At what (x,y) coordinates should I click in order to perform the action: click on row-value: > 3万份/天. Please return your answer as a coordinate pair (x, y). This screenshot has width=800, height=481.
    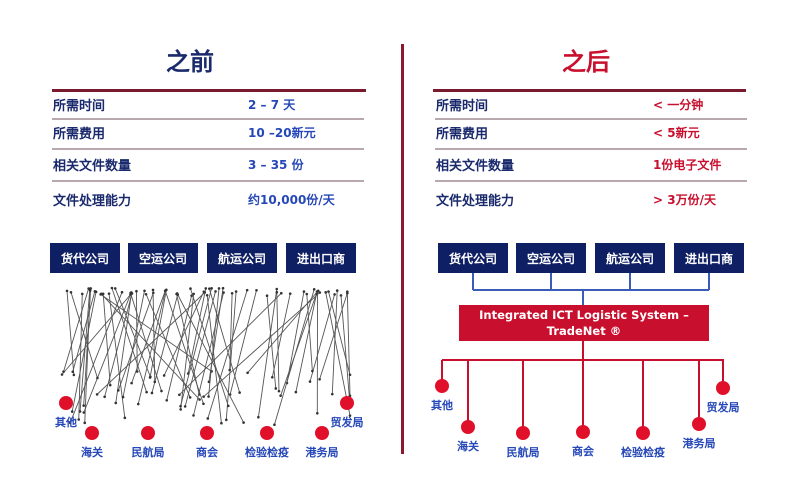
    Looking at the image, I should click on (684, 200).